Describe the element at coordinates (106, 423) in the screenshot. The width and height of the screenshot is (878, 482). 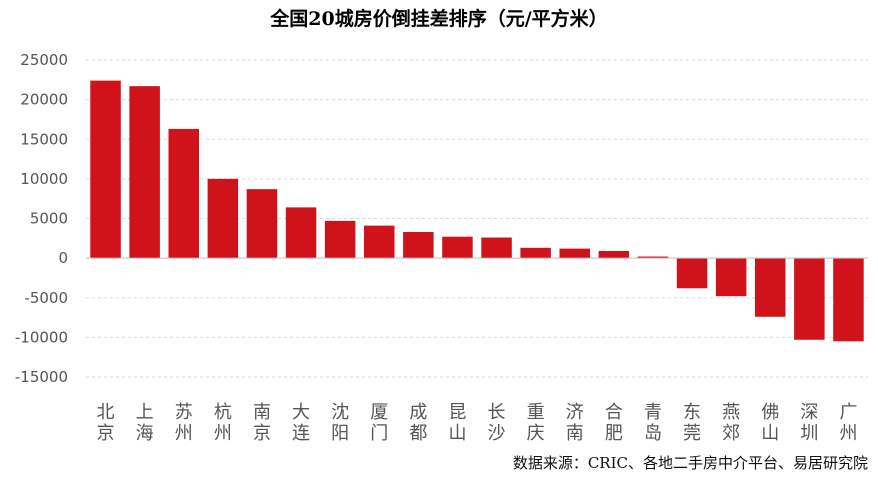
I see `x-tick-label: 北京` at that location.